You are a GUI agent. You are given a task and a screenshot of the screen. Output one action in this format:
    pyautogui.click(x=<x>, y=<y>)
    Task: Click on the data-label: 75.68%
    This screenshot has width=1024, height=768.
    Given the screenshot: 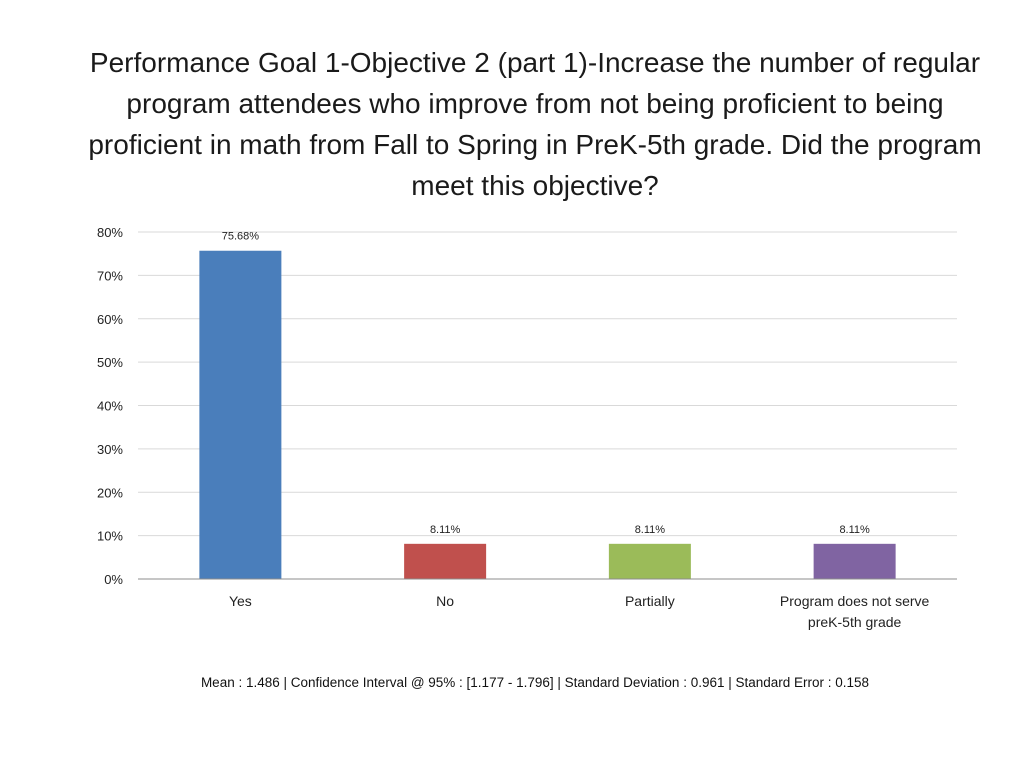 What is the action you would take?
    pyautogui.click(x=241, y=237)
    